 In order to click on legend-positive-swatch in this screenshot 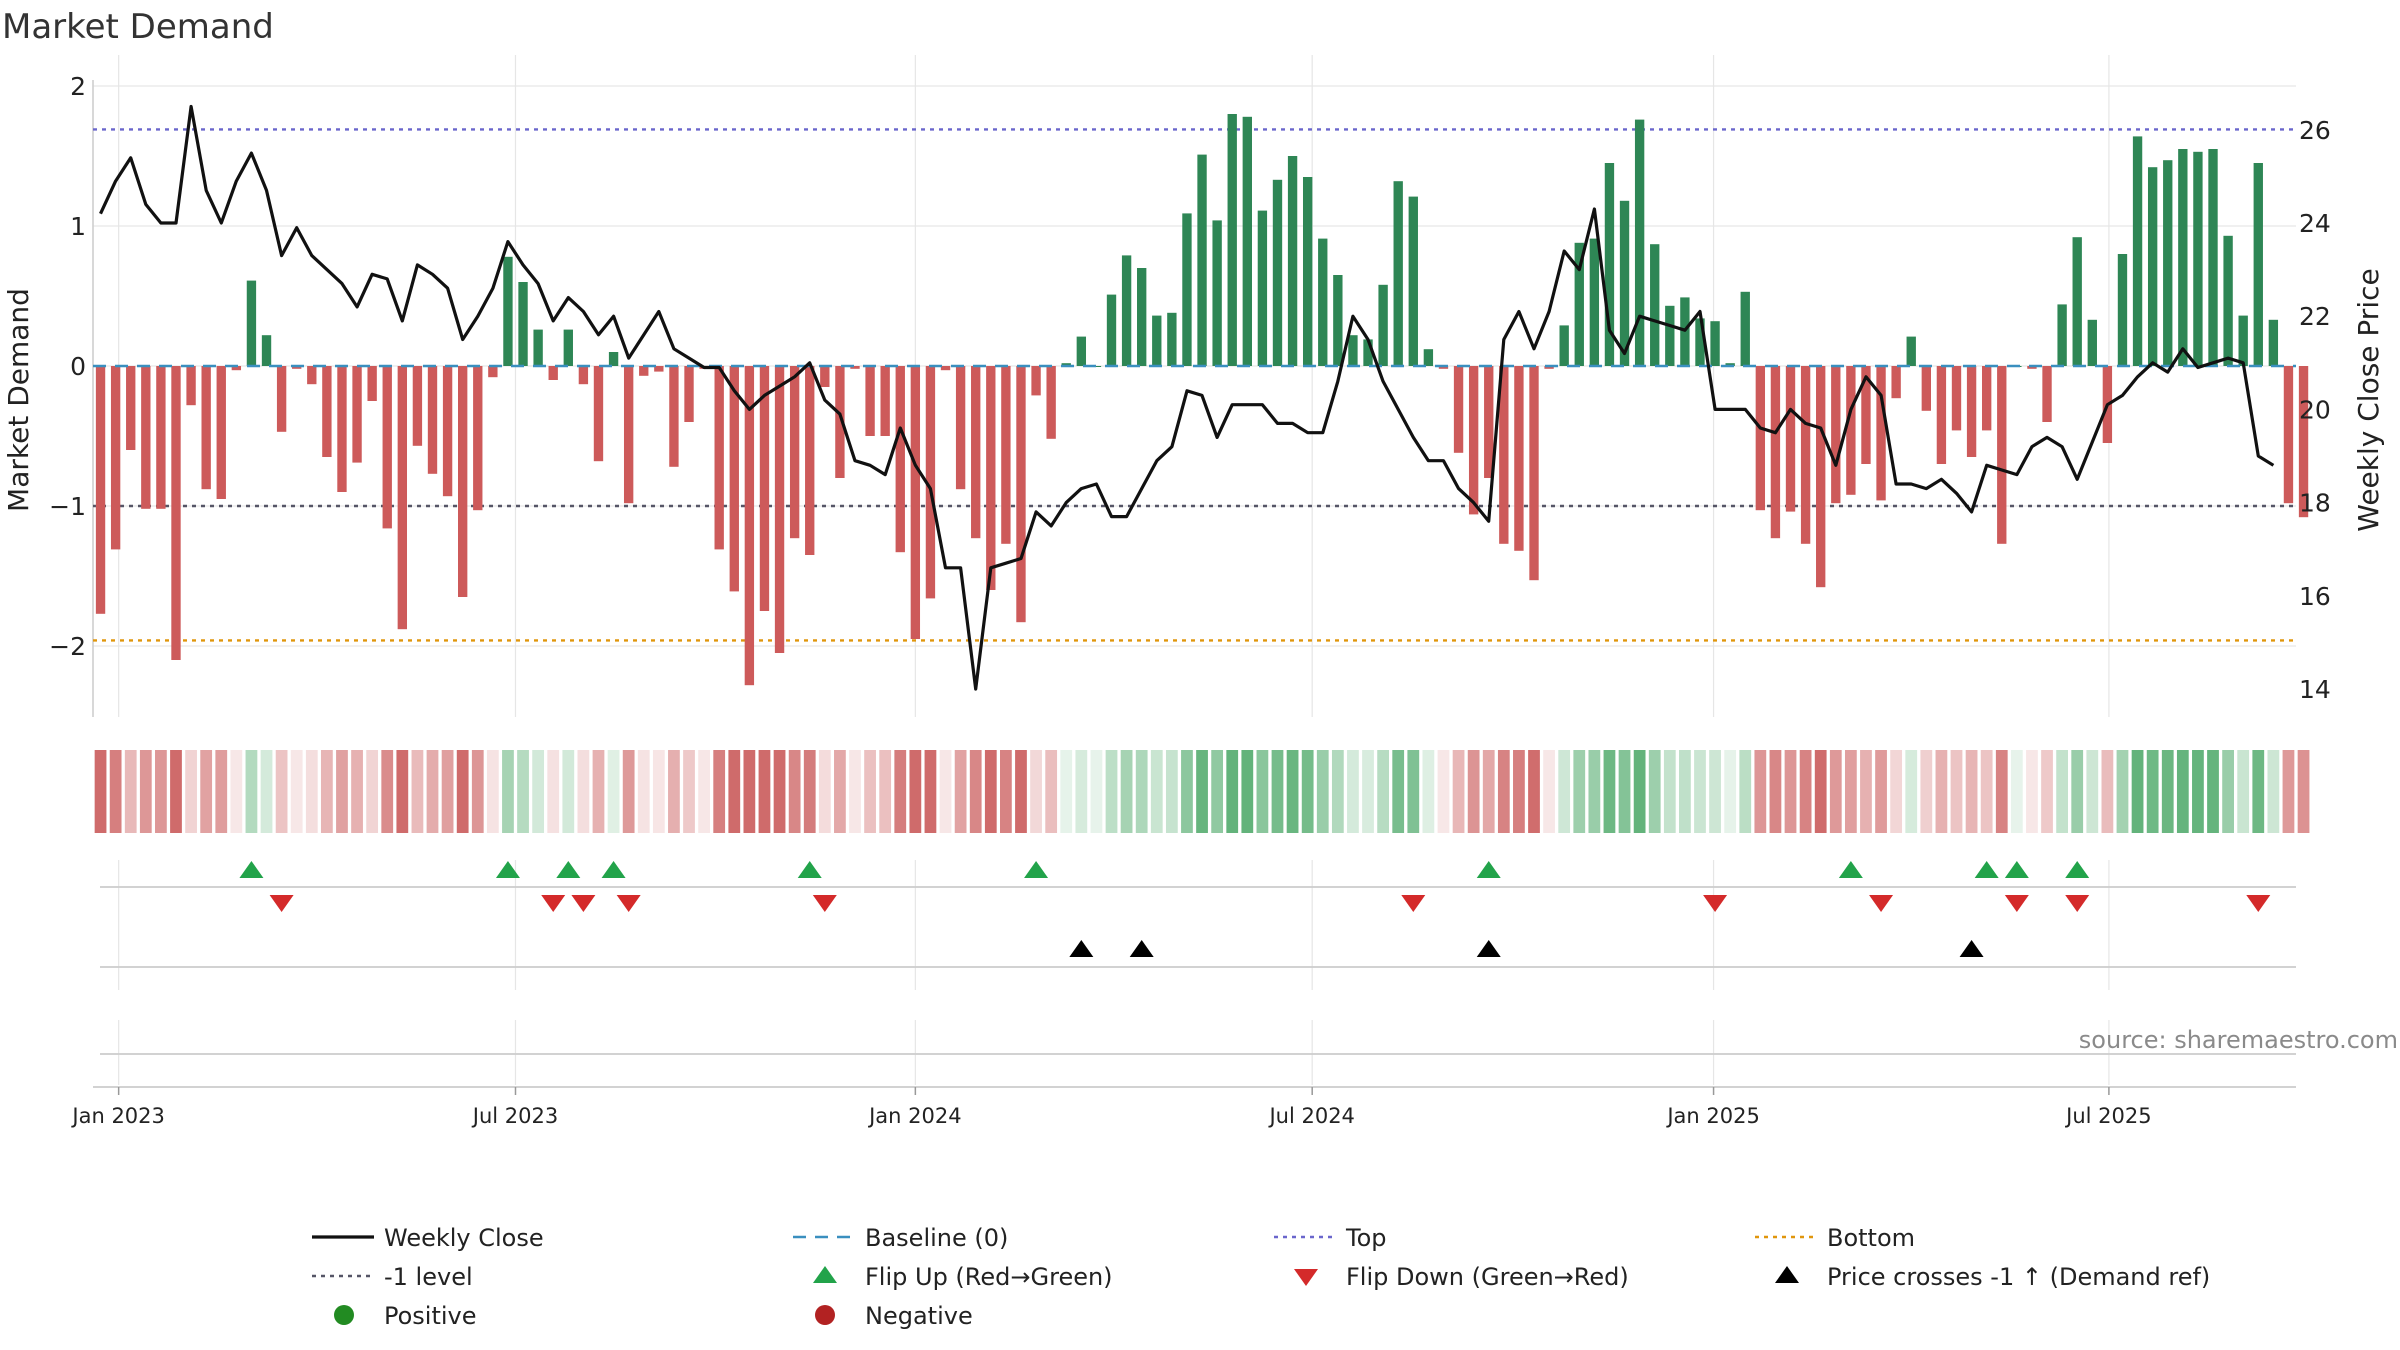, I will do `click(344, 1315)`.